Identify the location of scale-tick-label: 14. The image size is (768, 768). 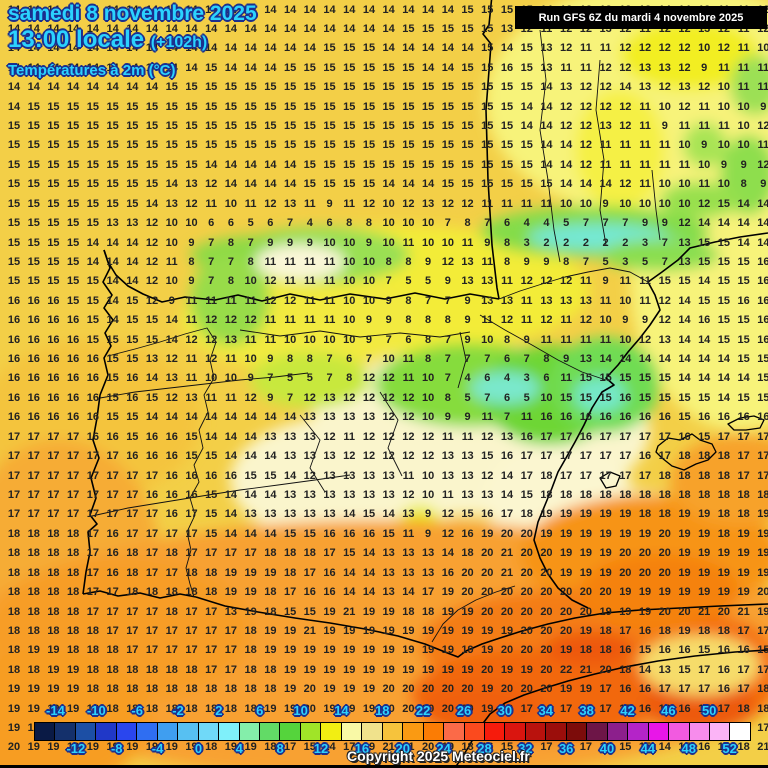
(341, 710).